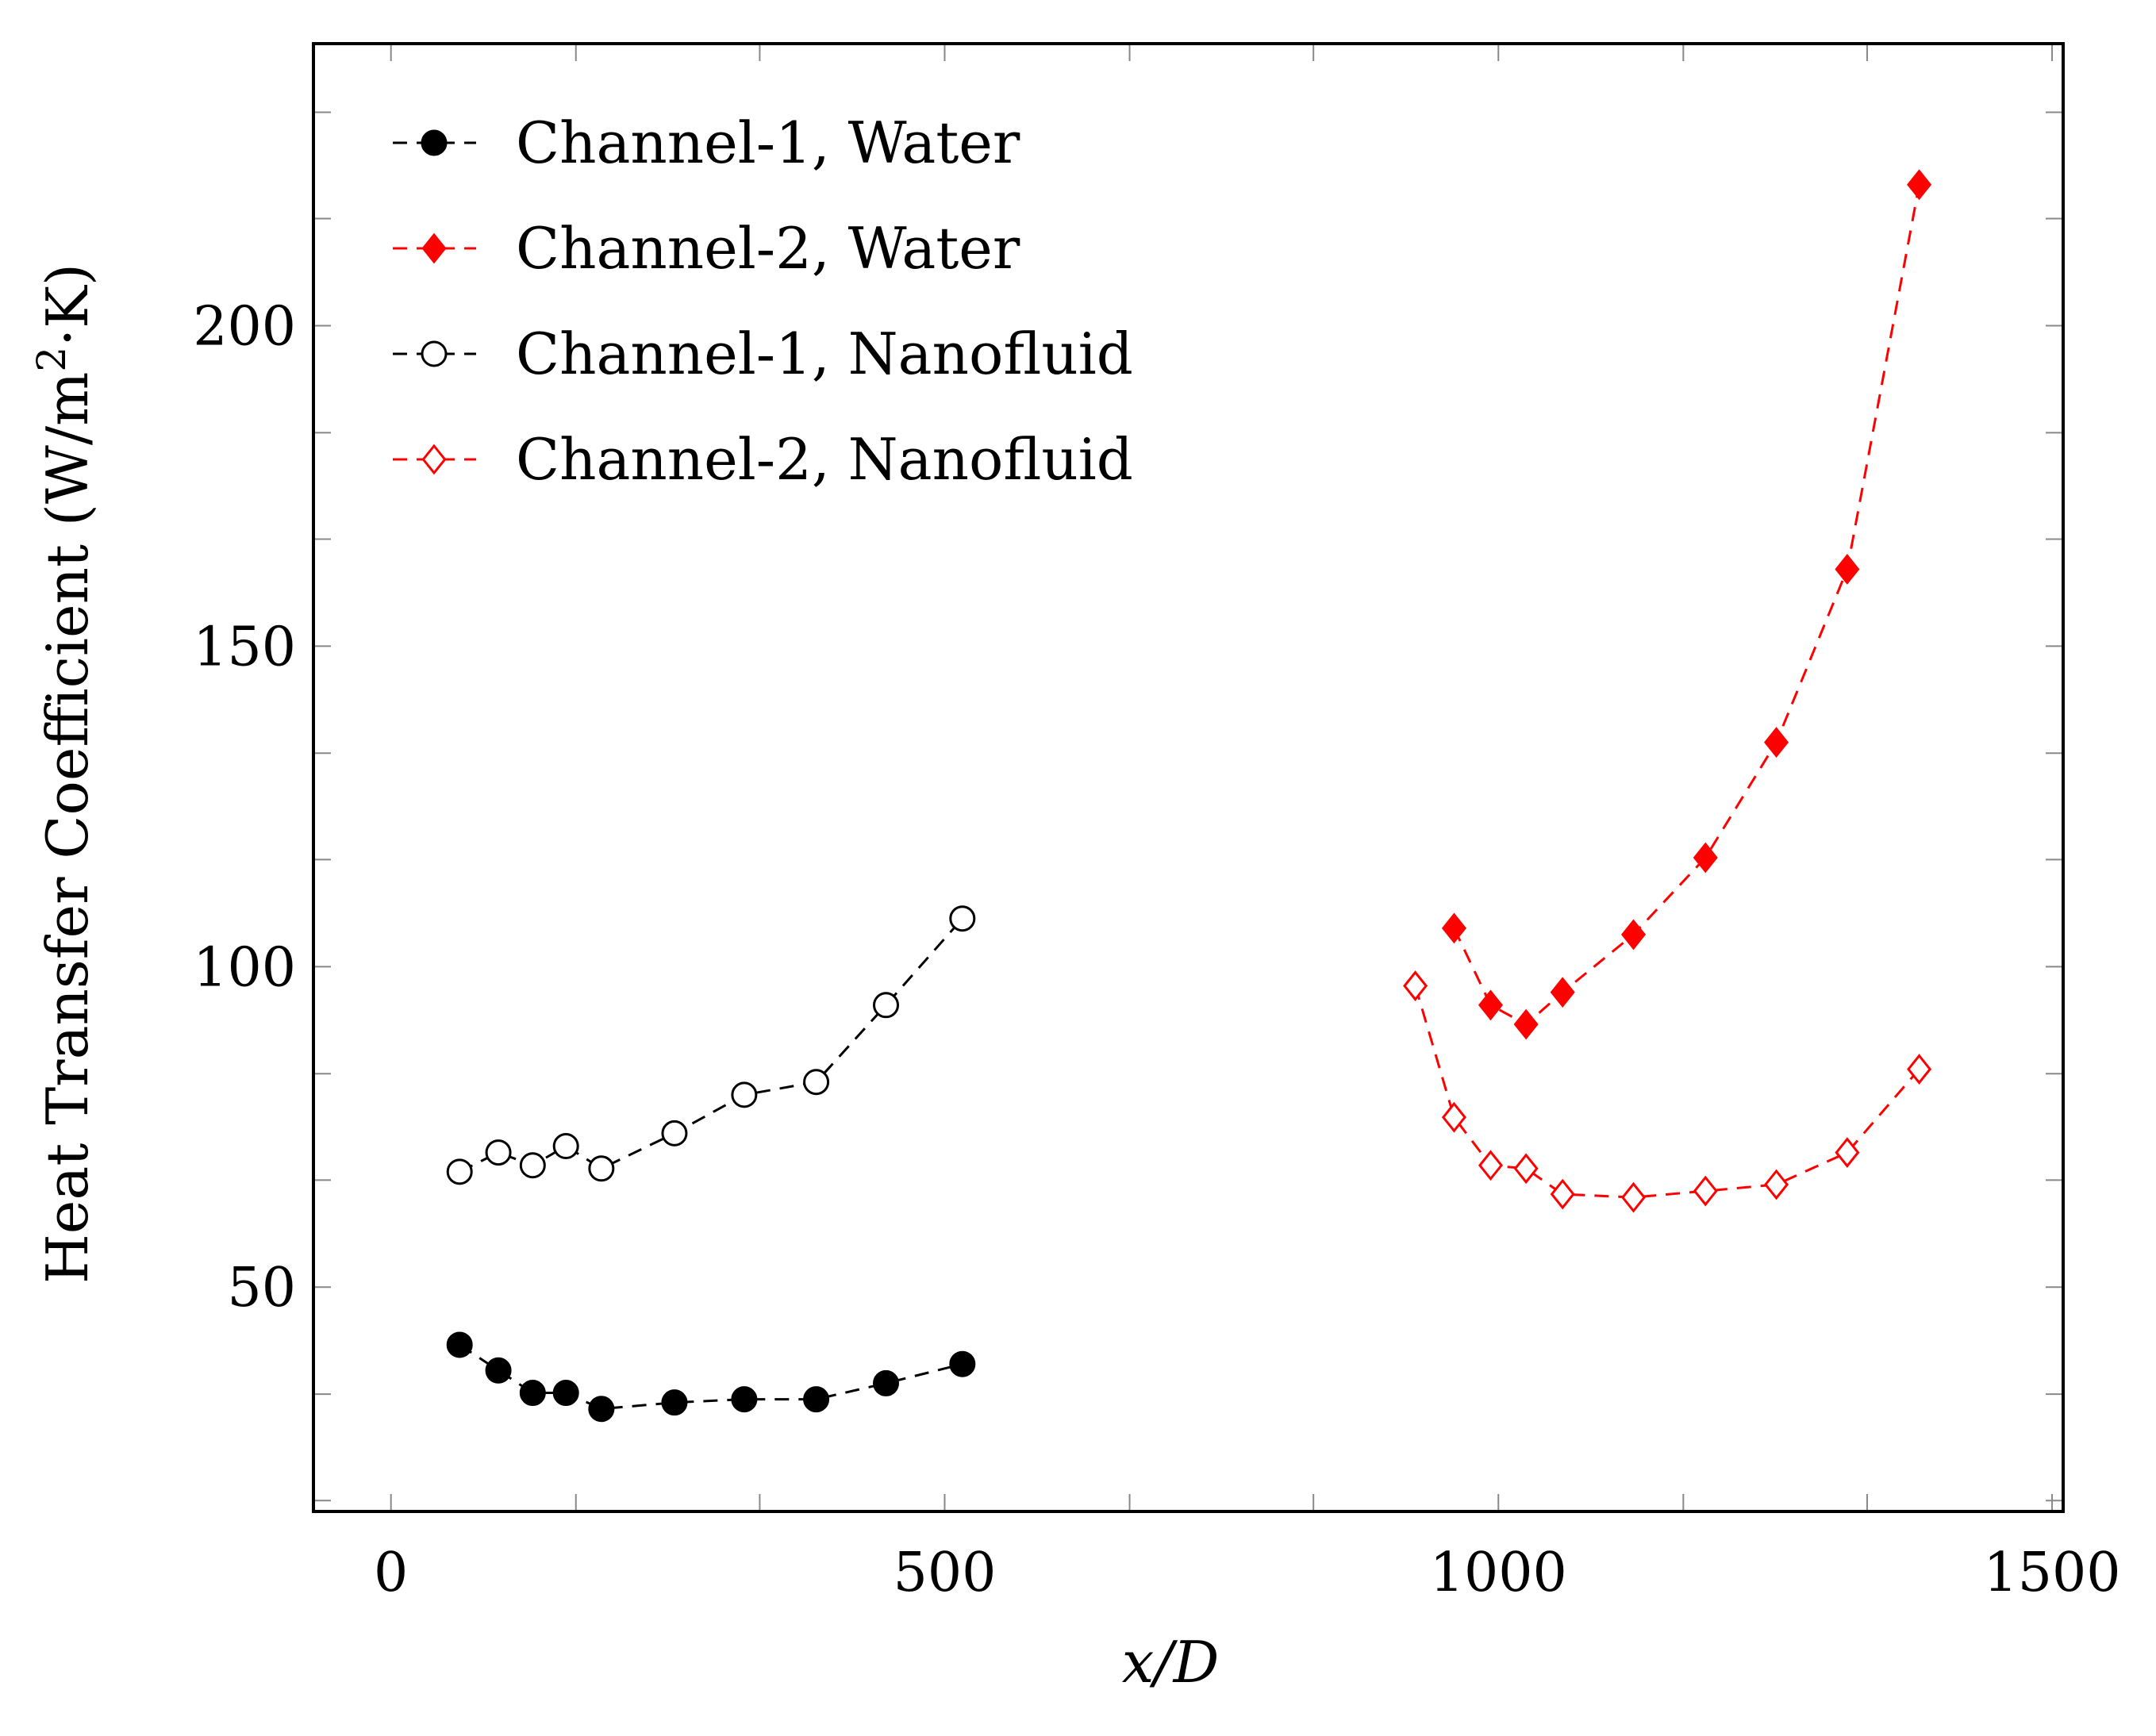 Image resolution: width=2156 pixels, height=1736 pixels. I want to click on y-axis-label: Heat Transfer Coefficient (W/m2·K), so click(65, 773).